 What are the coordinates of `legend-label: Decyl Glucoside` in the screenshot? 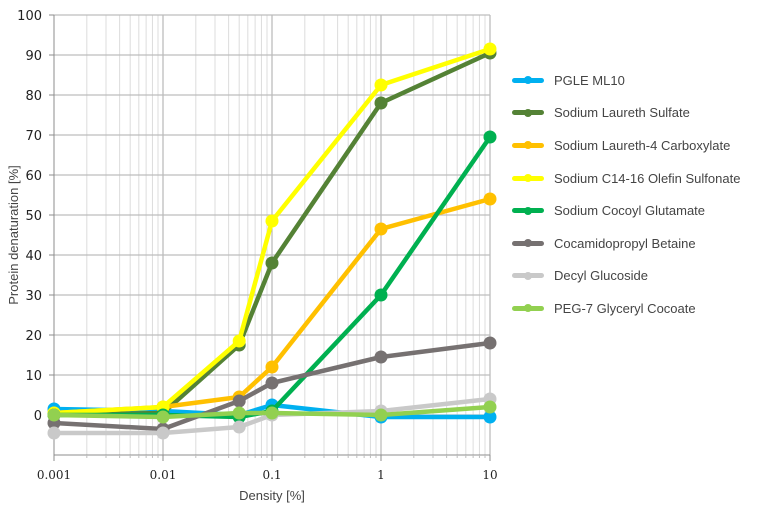 It's located at (601, 276).